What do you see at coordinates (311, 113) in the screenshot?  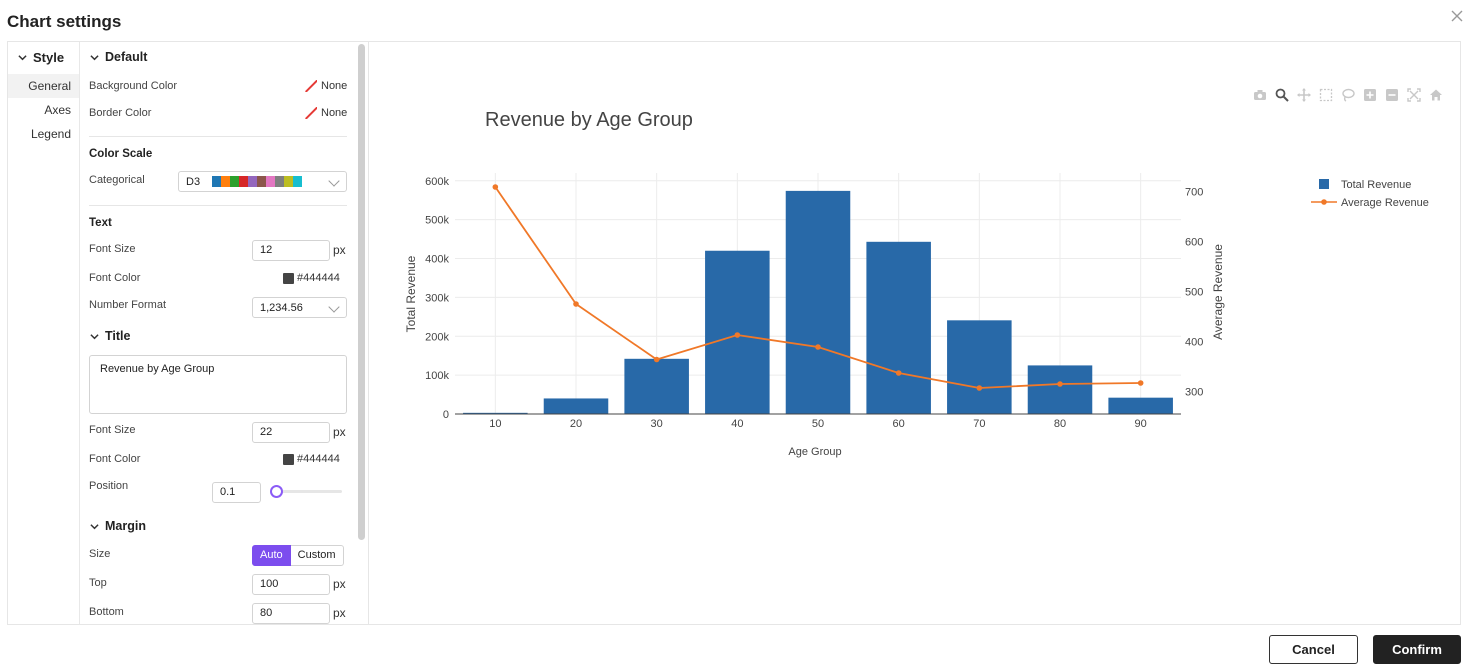 I see `no-color-icon` at bounding box center [311, 113].